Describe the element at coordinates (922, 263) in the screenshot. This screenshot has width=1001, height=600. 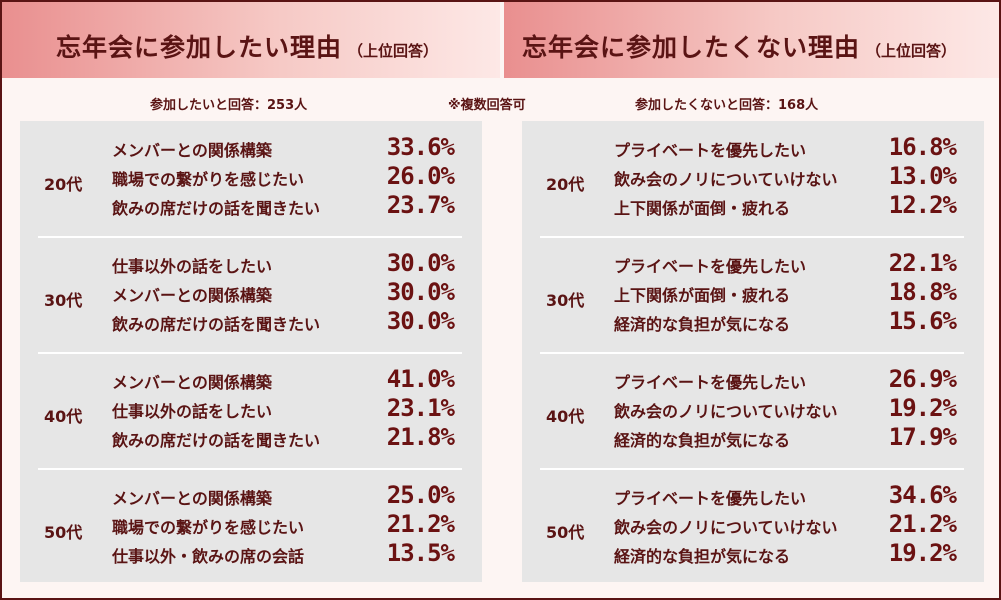
I see `reason-percentage: 22.1%` at that location.